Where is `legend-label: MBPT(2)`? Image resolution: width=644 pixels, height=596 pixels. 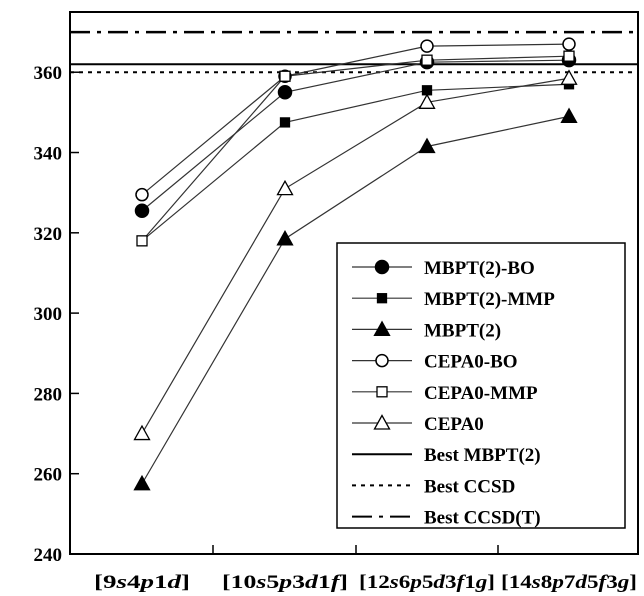
legend-label: MBPT(2) is located at coordinates (462, 330).